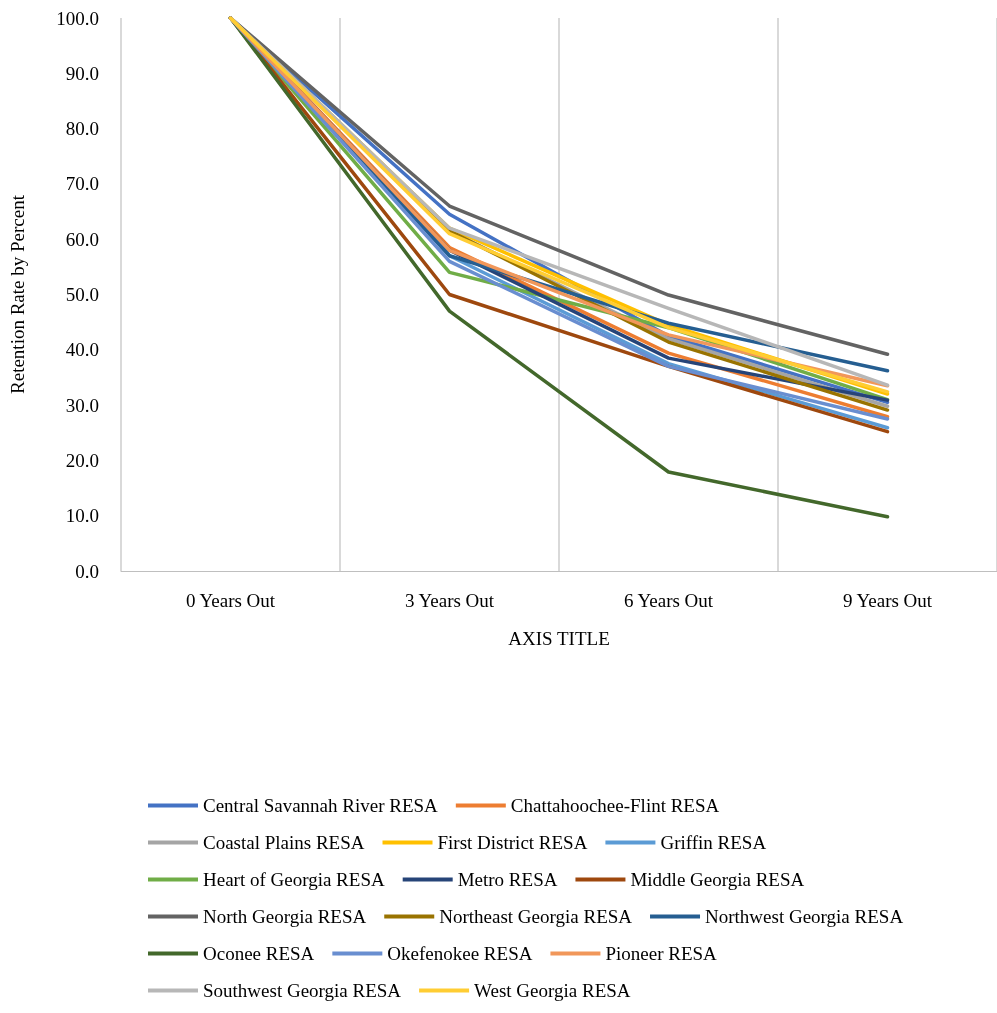 Image resolution: width=997 pixels, height=1013 pixels. I want to click on y-tick-label: 20.0, so click(82, 460).